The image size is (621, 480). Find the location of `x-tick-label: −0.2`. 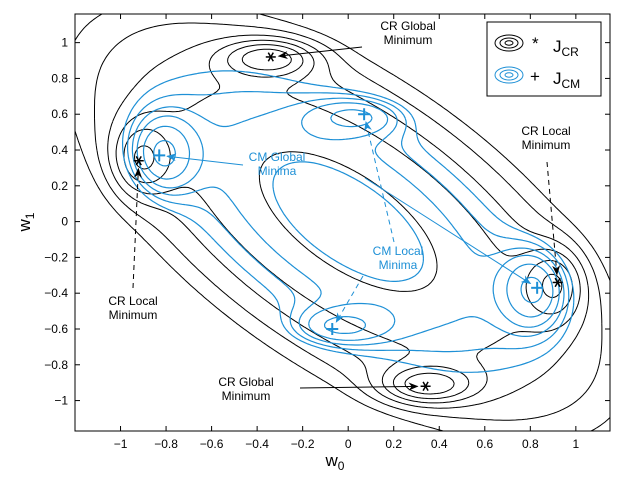

x-tick-label: −0.2 is located at coordinates (303, 444).